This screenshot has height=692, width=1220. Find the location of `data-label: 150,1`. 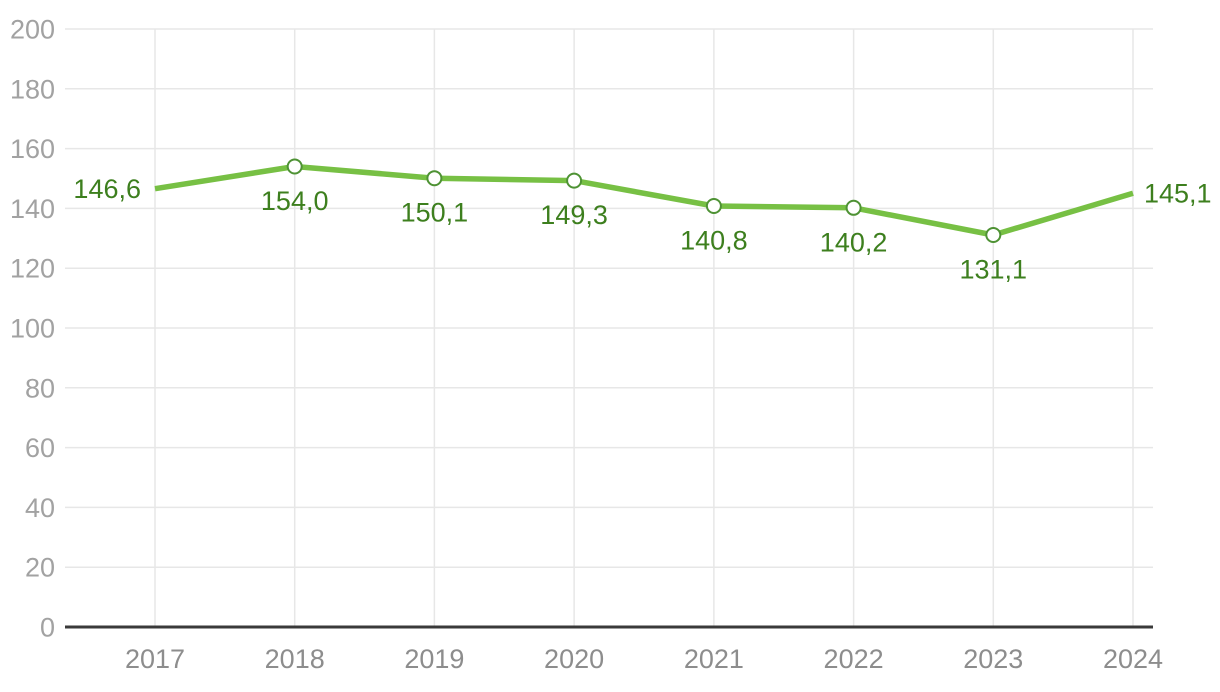

data-label: 150,1 is located at coordinates (435, 213).